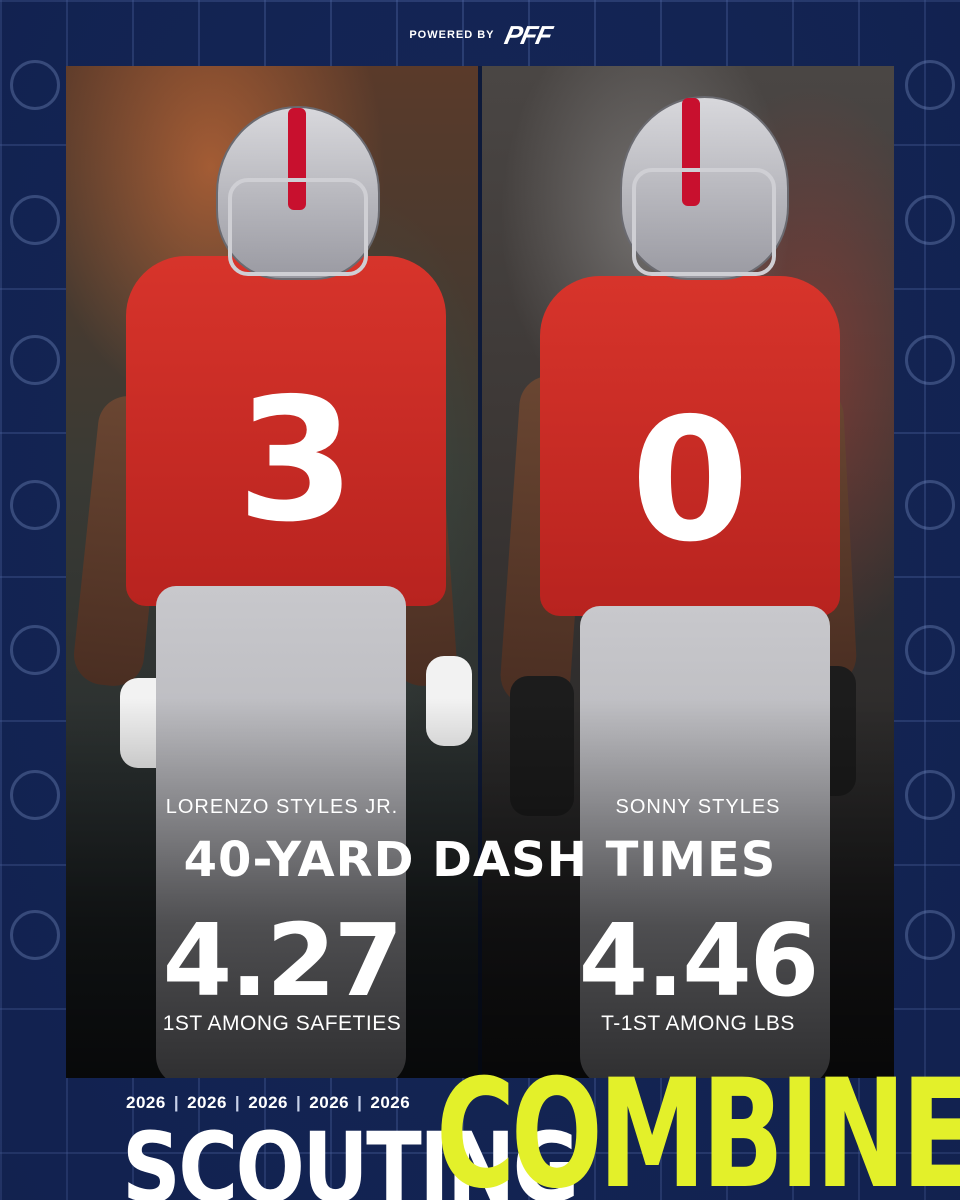  Describe the element at coordinates (35, 220) in the screenshot. I see `buccaneers-logo-icon` at that location.